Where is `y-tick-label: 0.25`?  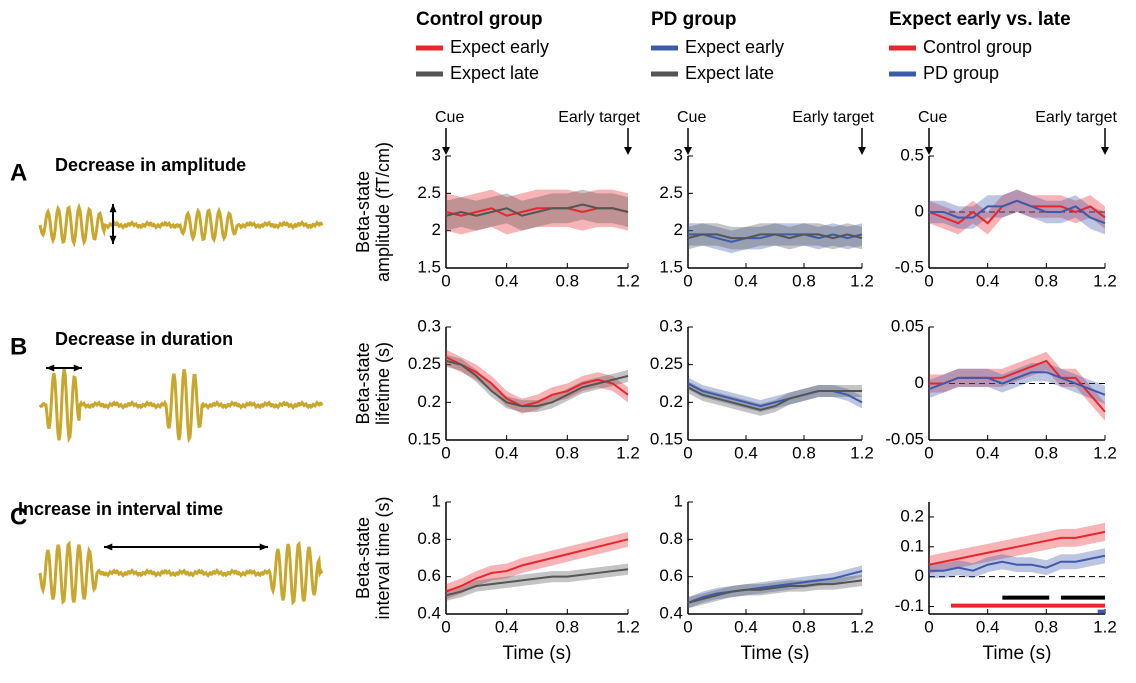
y-tick-label: 0.25 is located at coordinates (424, 363).